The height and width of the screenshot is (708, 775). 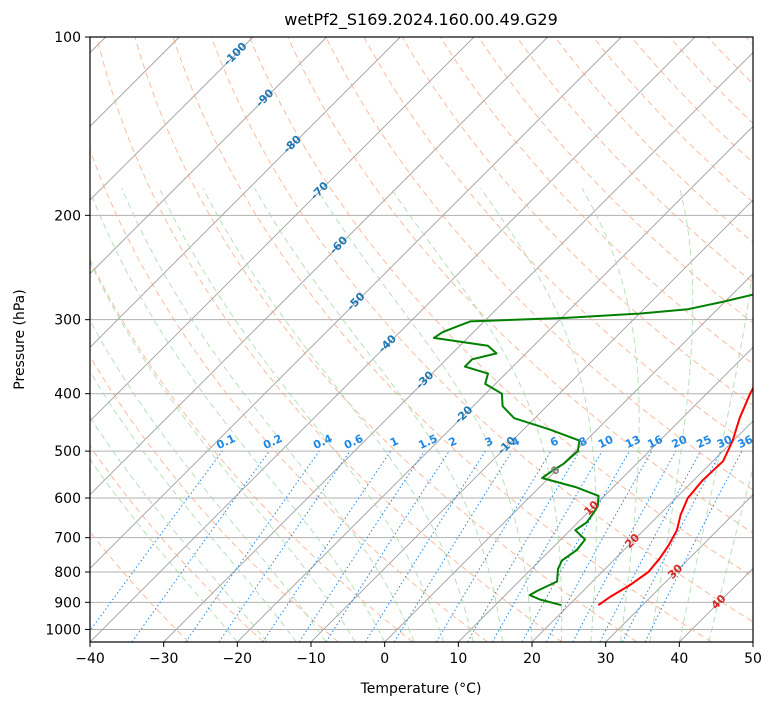 What do you see at coordinates (632, 442) in the screenshot?
I see `mixing-ratio-label: 13` at bounding box center [632, 442].